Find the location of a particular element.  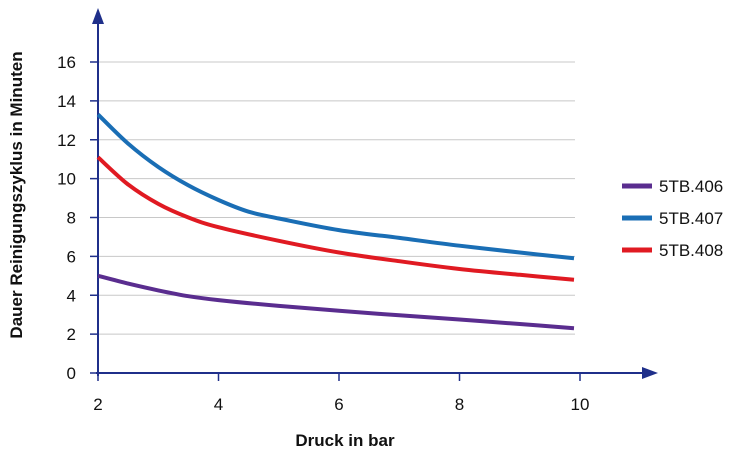

x-tick-label: 8 is located at coordinates (459, 404).